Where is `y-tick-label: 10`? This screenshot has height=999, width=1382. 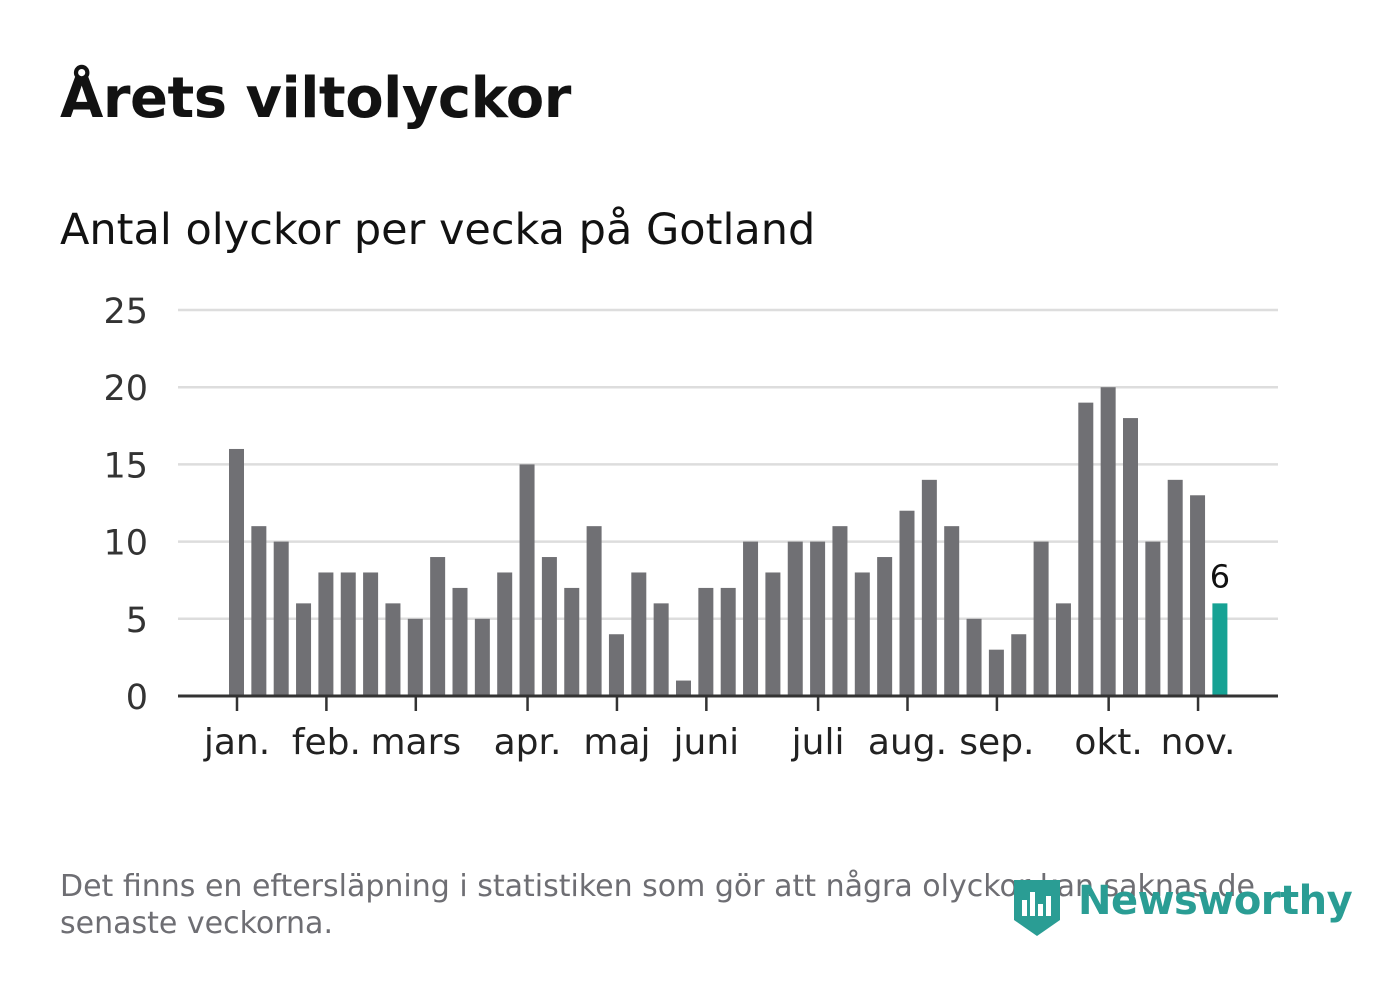 y-tick-label: 10 is located at coordinates (125, 544).